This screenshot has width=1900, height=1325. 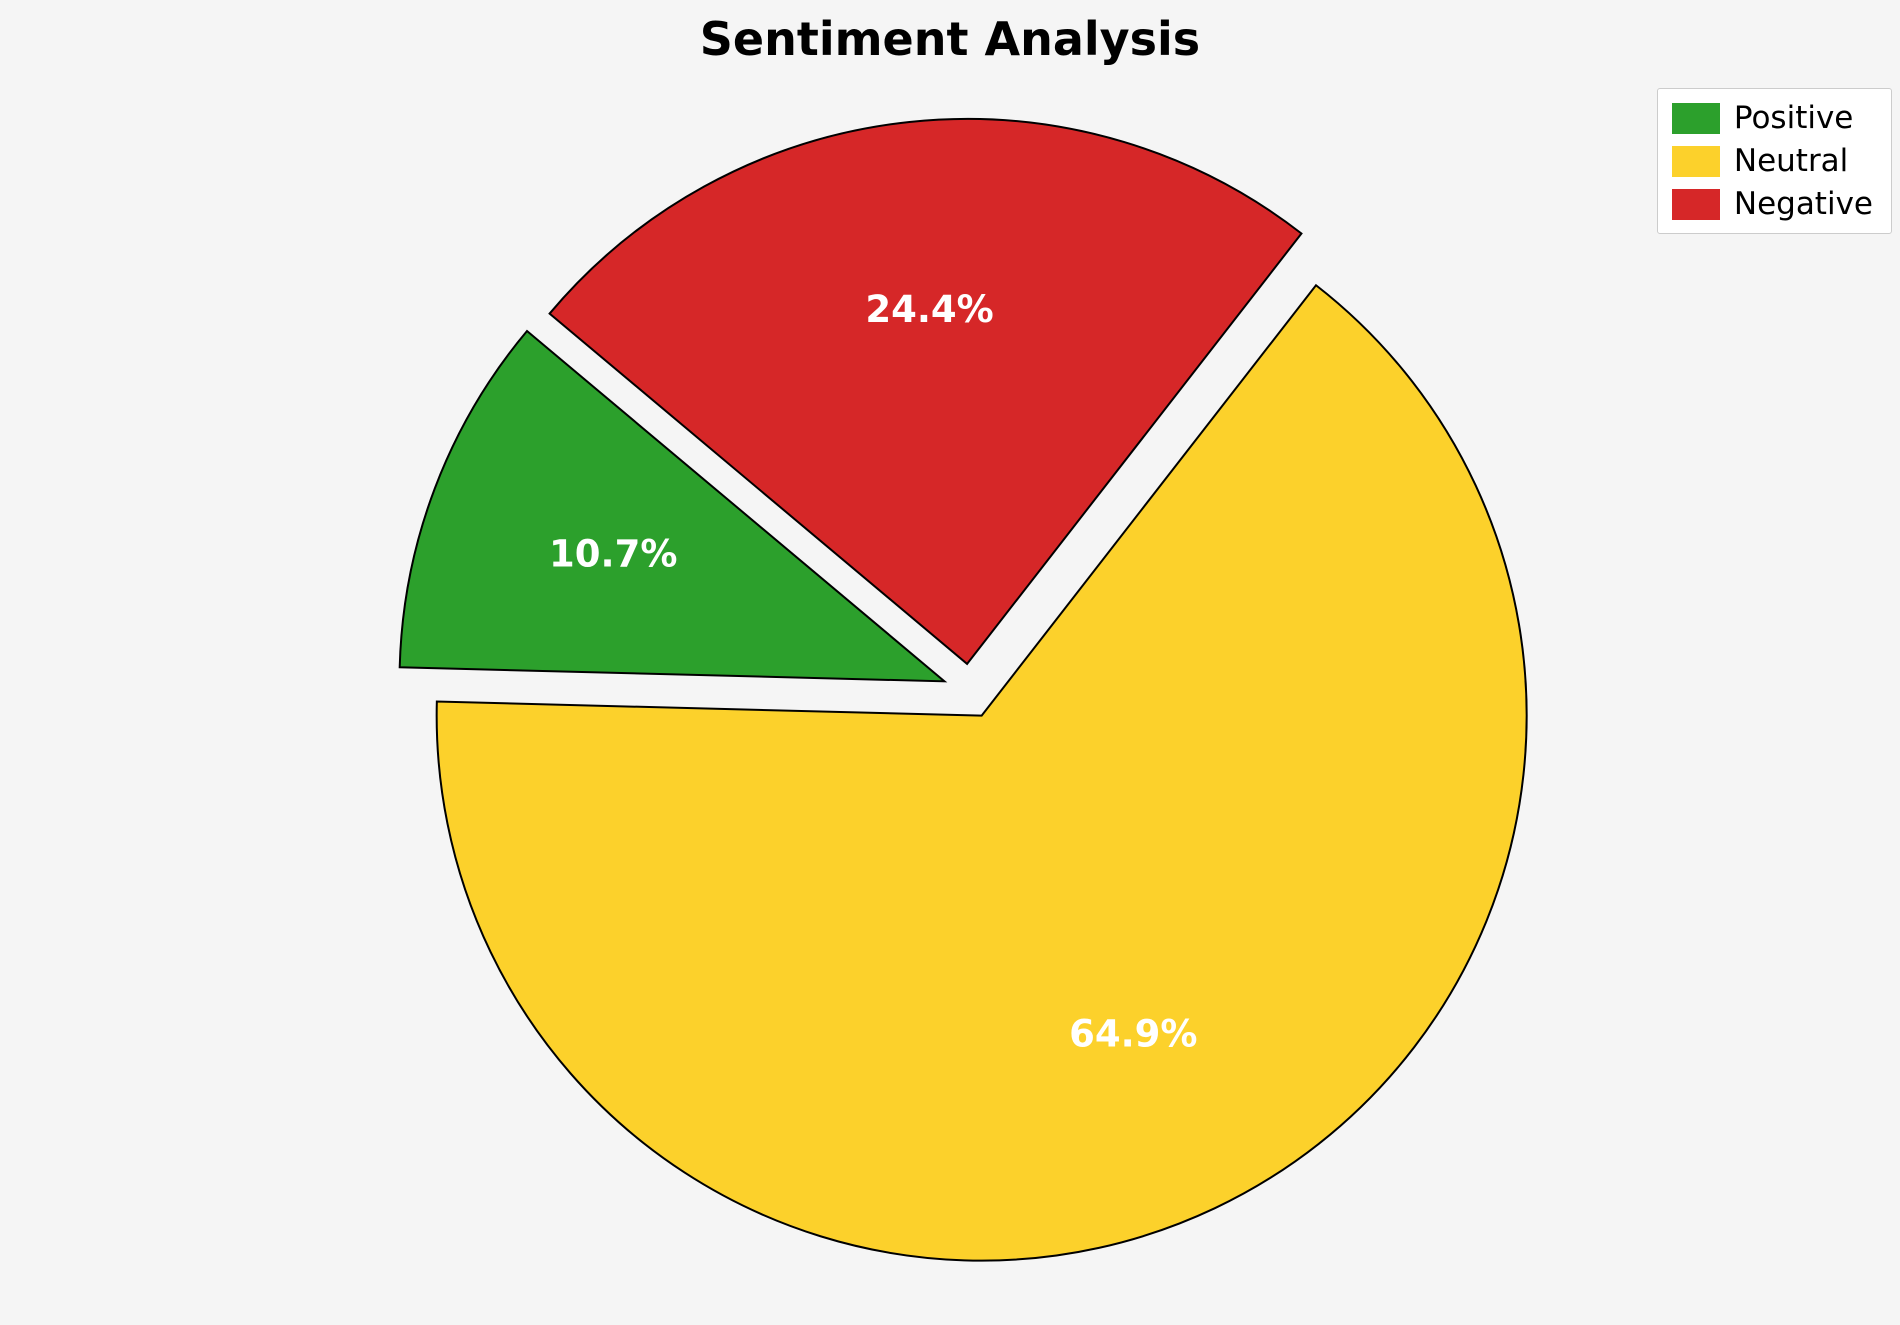 What do you see at coordinates (613, 553) in the screenshot?
I see `pct-label-positive: 10.7%` at bounding box center [613, 553].